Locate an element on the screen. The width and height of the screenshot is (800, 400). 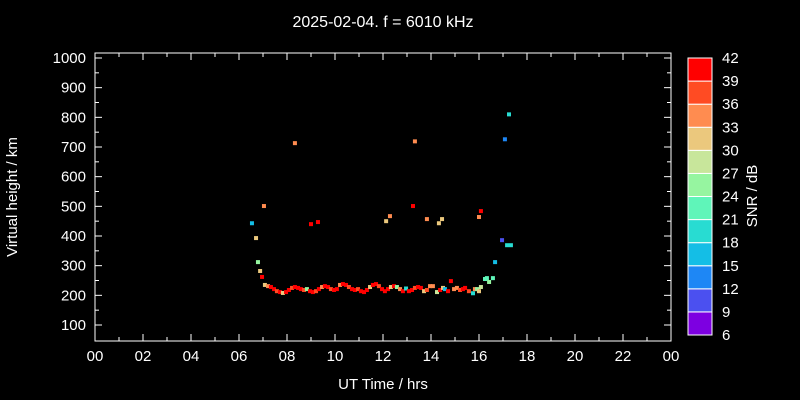
colorbar-label: SNR / dB is located at coordinates (752, 196).